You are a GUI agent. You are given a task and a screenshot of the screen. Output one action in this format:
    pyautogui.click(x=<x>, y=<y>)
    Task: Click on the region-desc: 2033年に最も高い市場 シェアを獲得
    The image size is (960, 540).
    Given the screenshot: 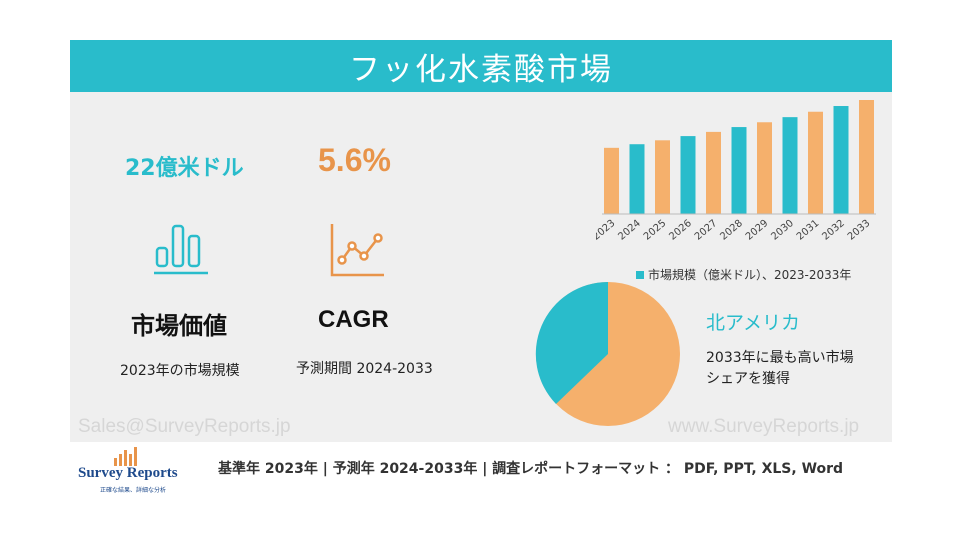 What is the action you would take?
    pyautogui.click(x=780, y=369)
    